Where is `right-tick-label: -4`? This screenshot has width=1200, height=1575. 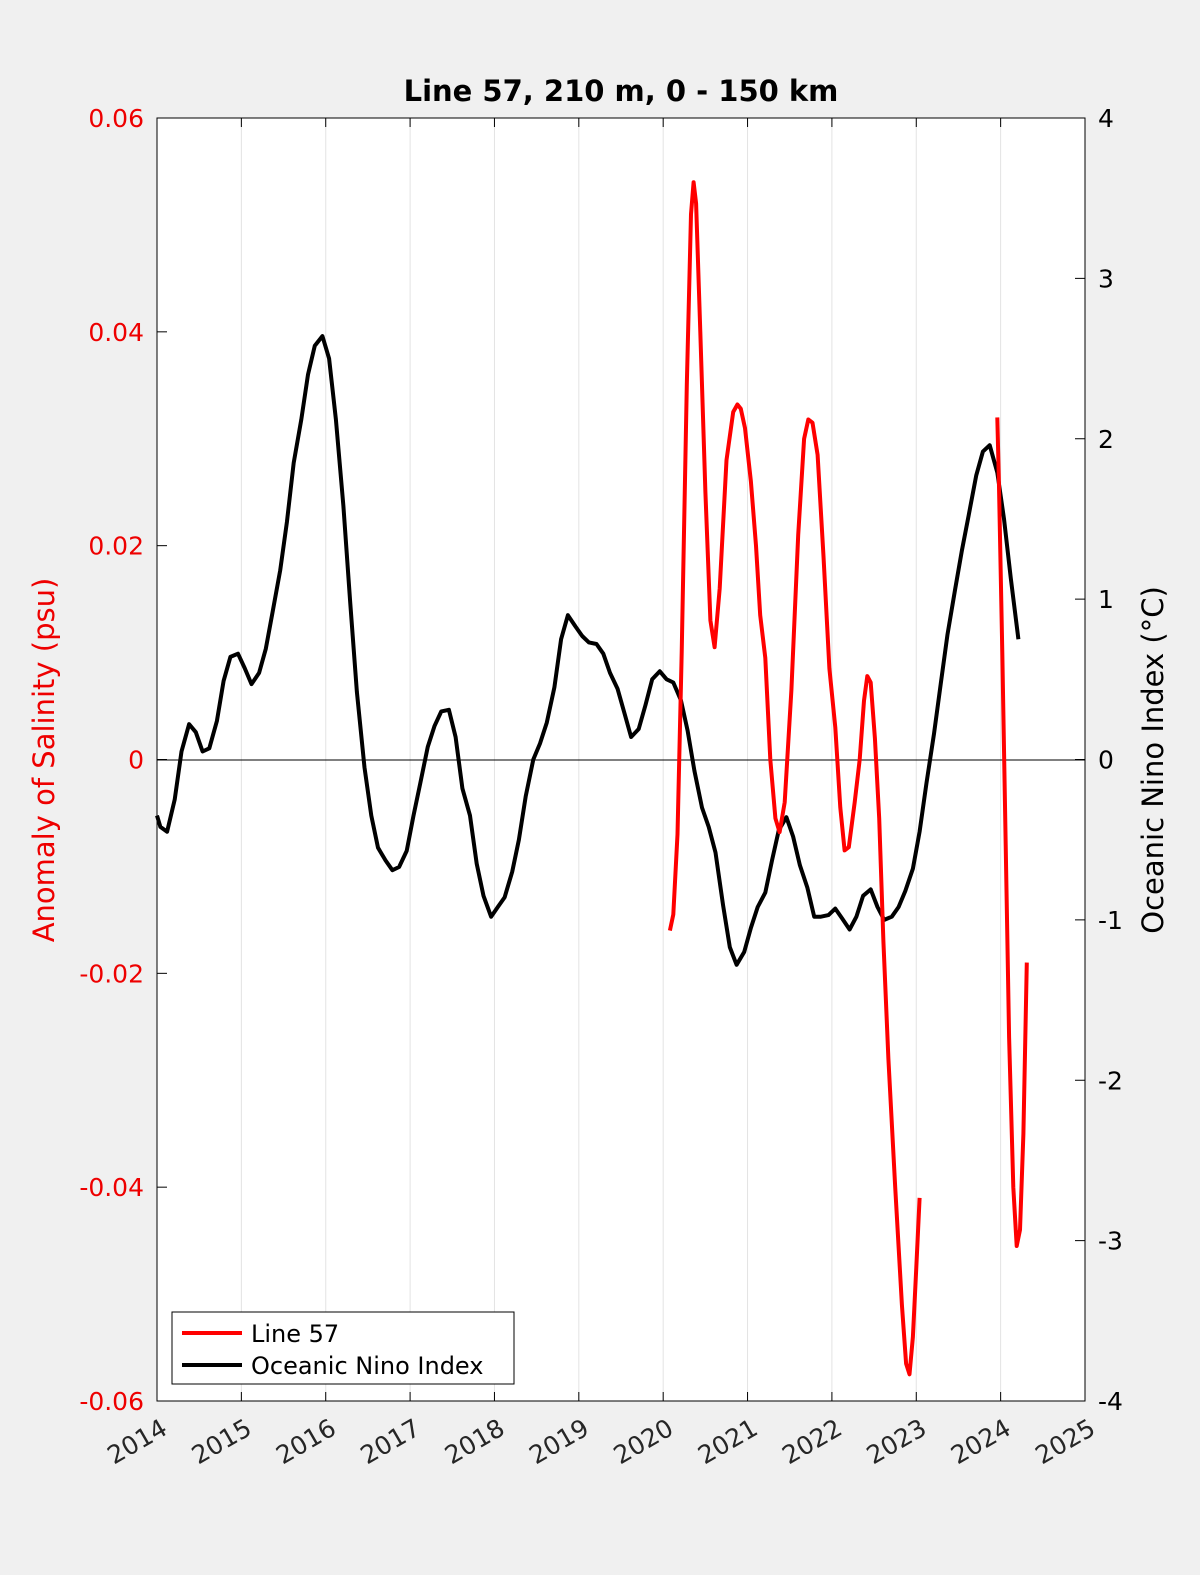
right-tick-label: -4 is located at coordinates (1110, 1401).